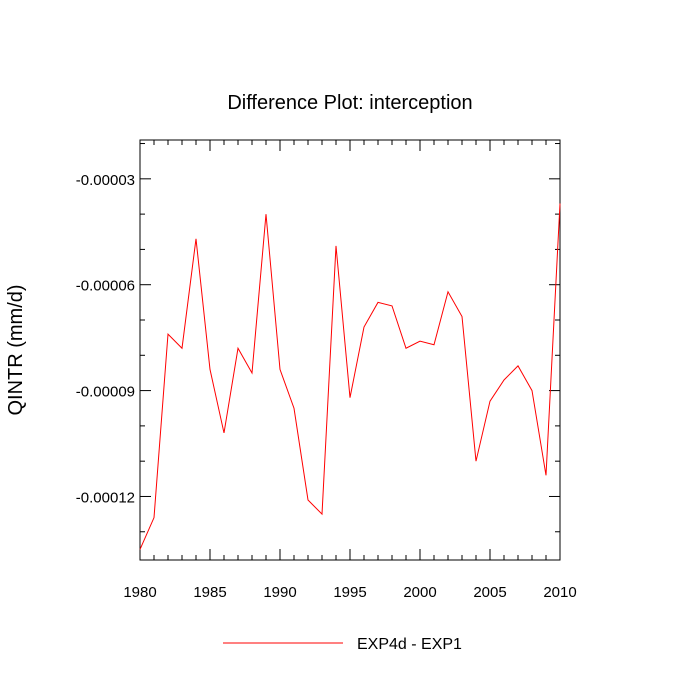  Describe the element at coordinates (209, 592) in the screenshot. I see `x-tick-label: 1985` at that location.